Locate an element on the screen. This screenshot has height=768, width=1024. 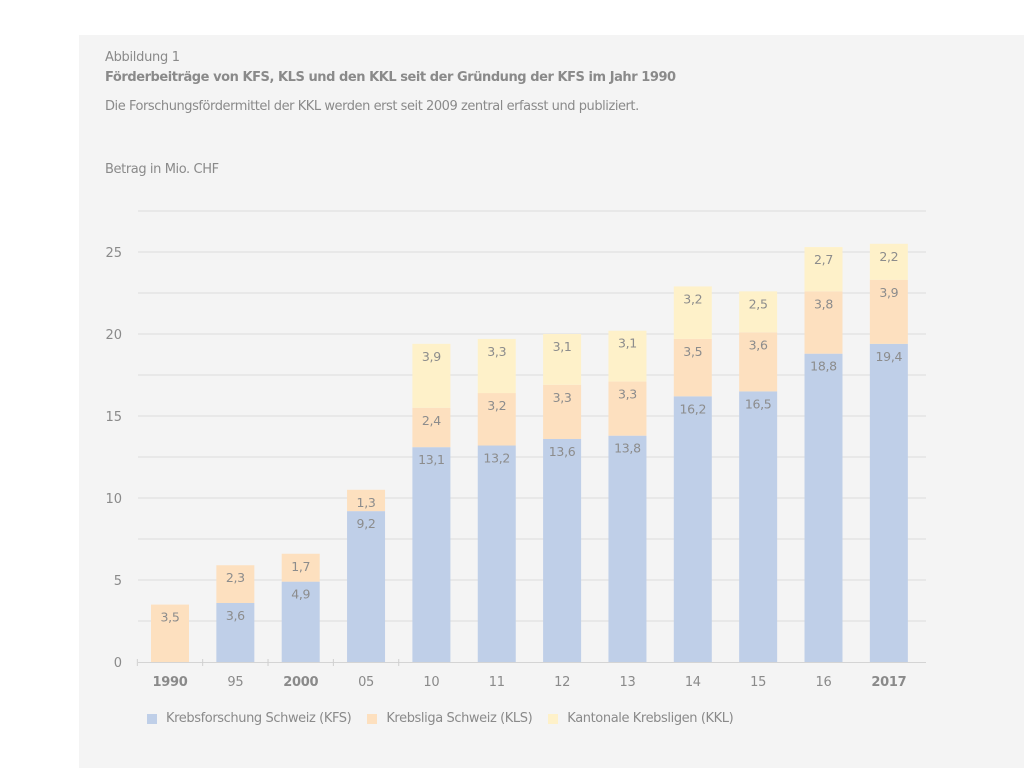
data-label-kkl: 2,5 is located at coordinates (758, 303).